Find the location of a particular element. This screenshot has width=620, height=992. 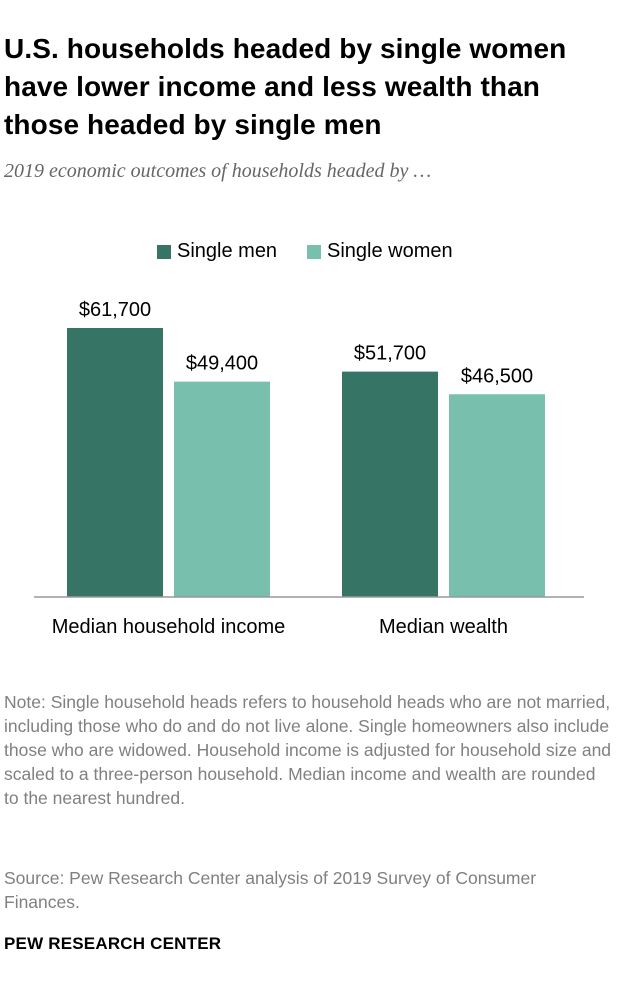

legend-item-single-women: Single women is located at coordinates (380, 251).